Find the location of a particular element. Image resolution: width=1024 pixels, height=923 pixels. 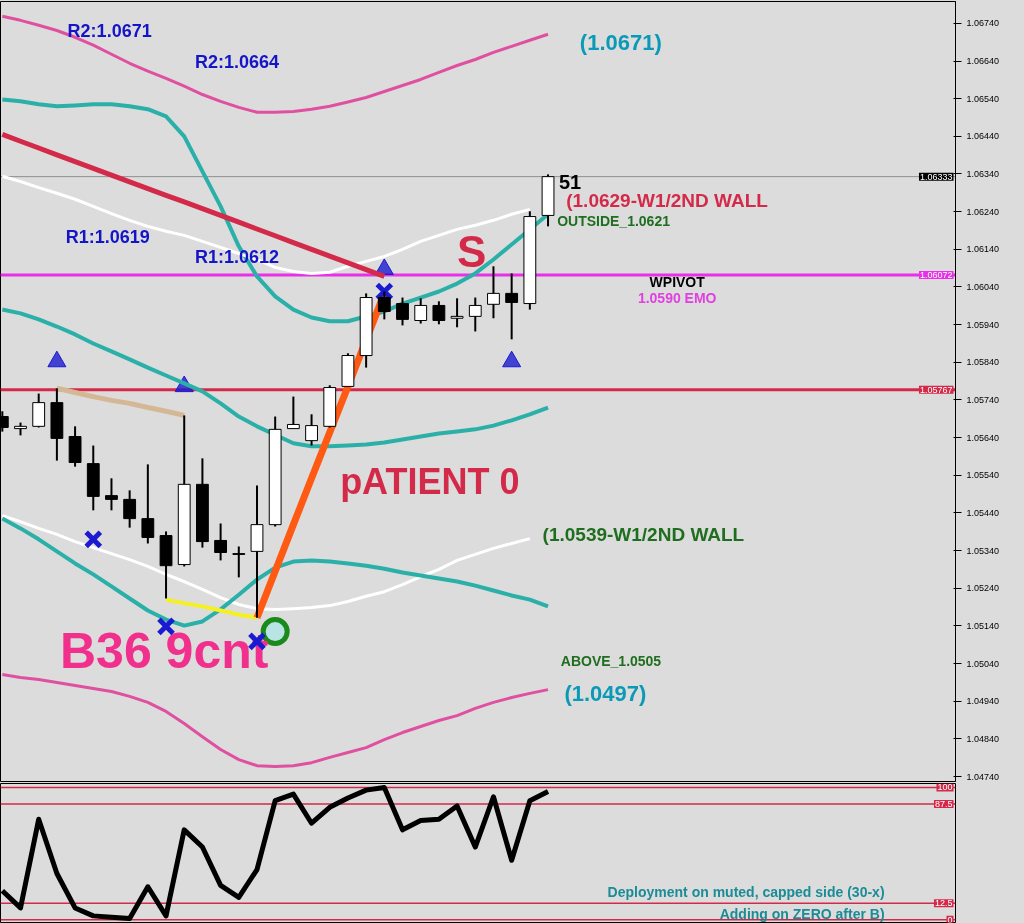

annotation: ABOVE_1.0505 is located at coordinates (611, 661).